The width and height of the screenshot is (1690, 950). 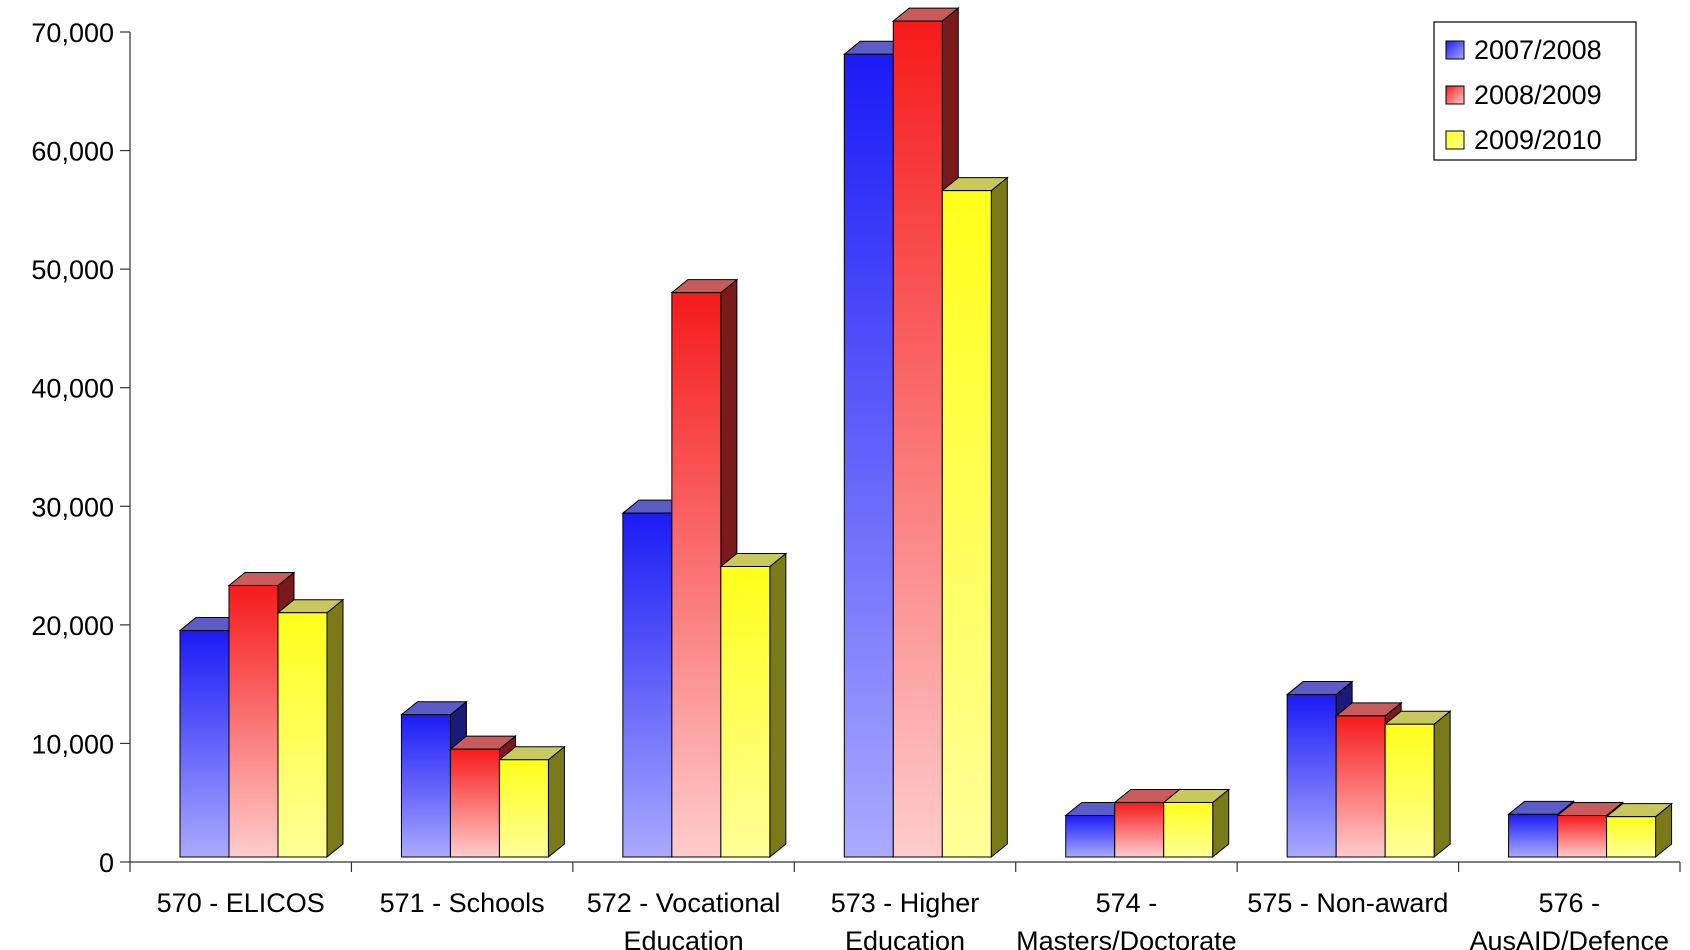 I want to click on y-tick-label: 20,000, so click(x=72, y=626).